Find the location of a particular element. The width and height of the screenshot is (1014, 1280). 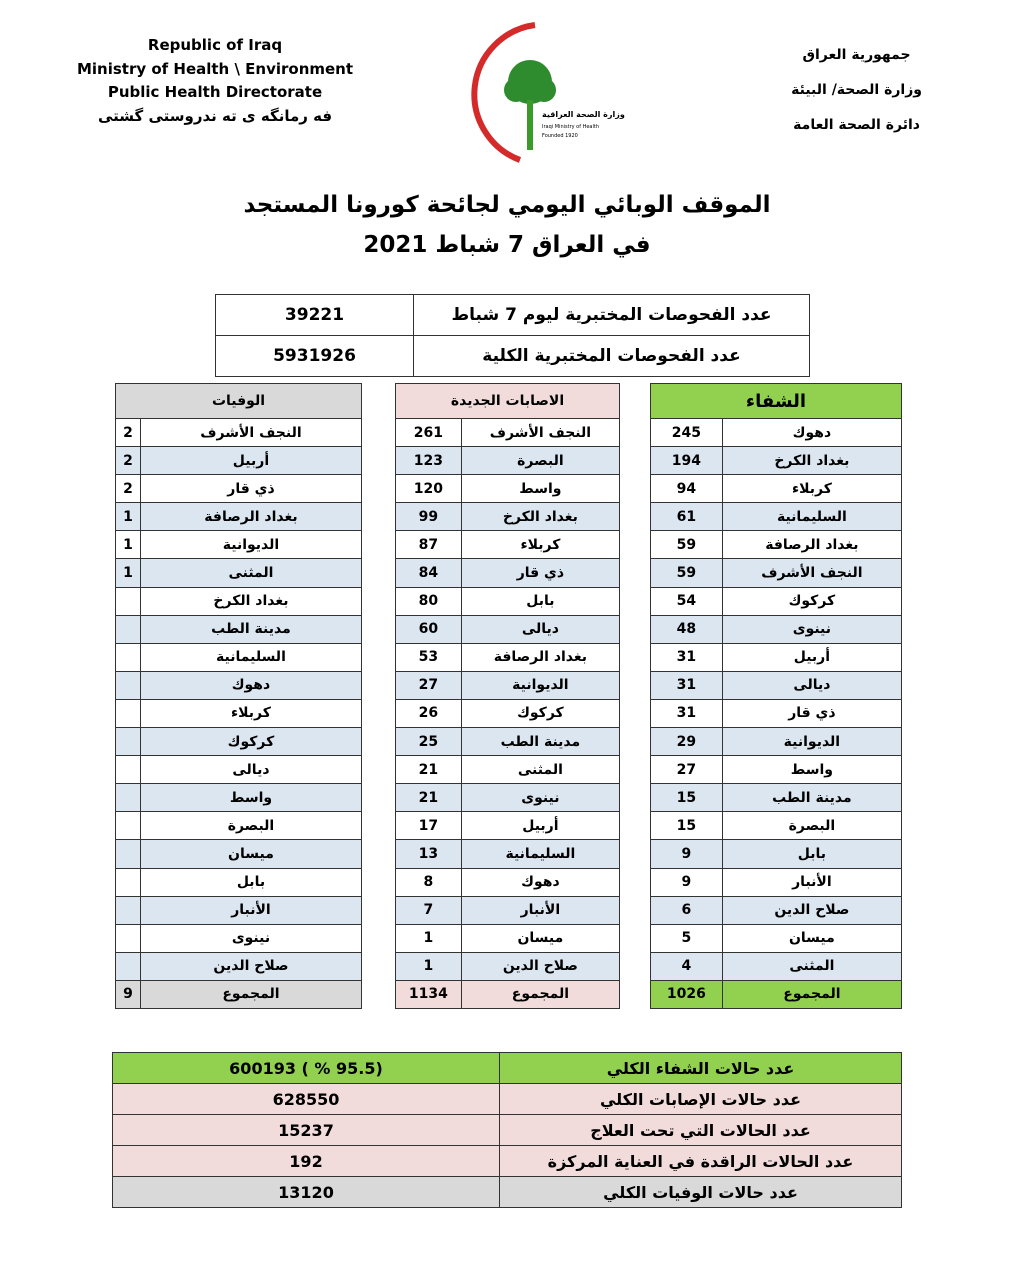

table-row: بغداد الرصافة 1 is located at coordinates (239, 517).